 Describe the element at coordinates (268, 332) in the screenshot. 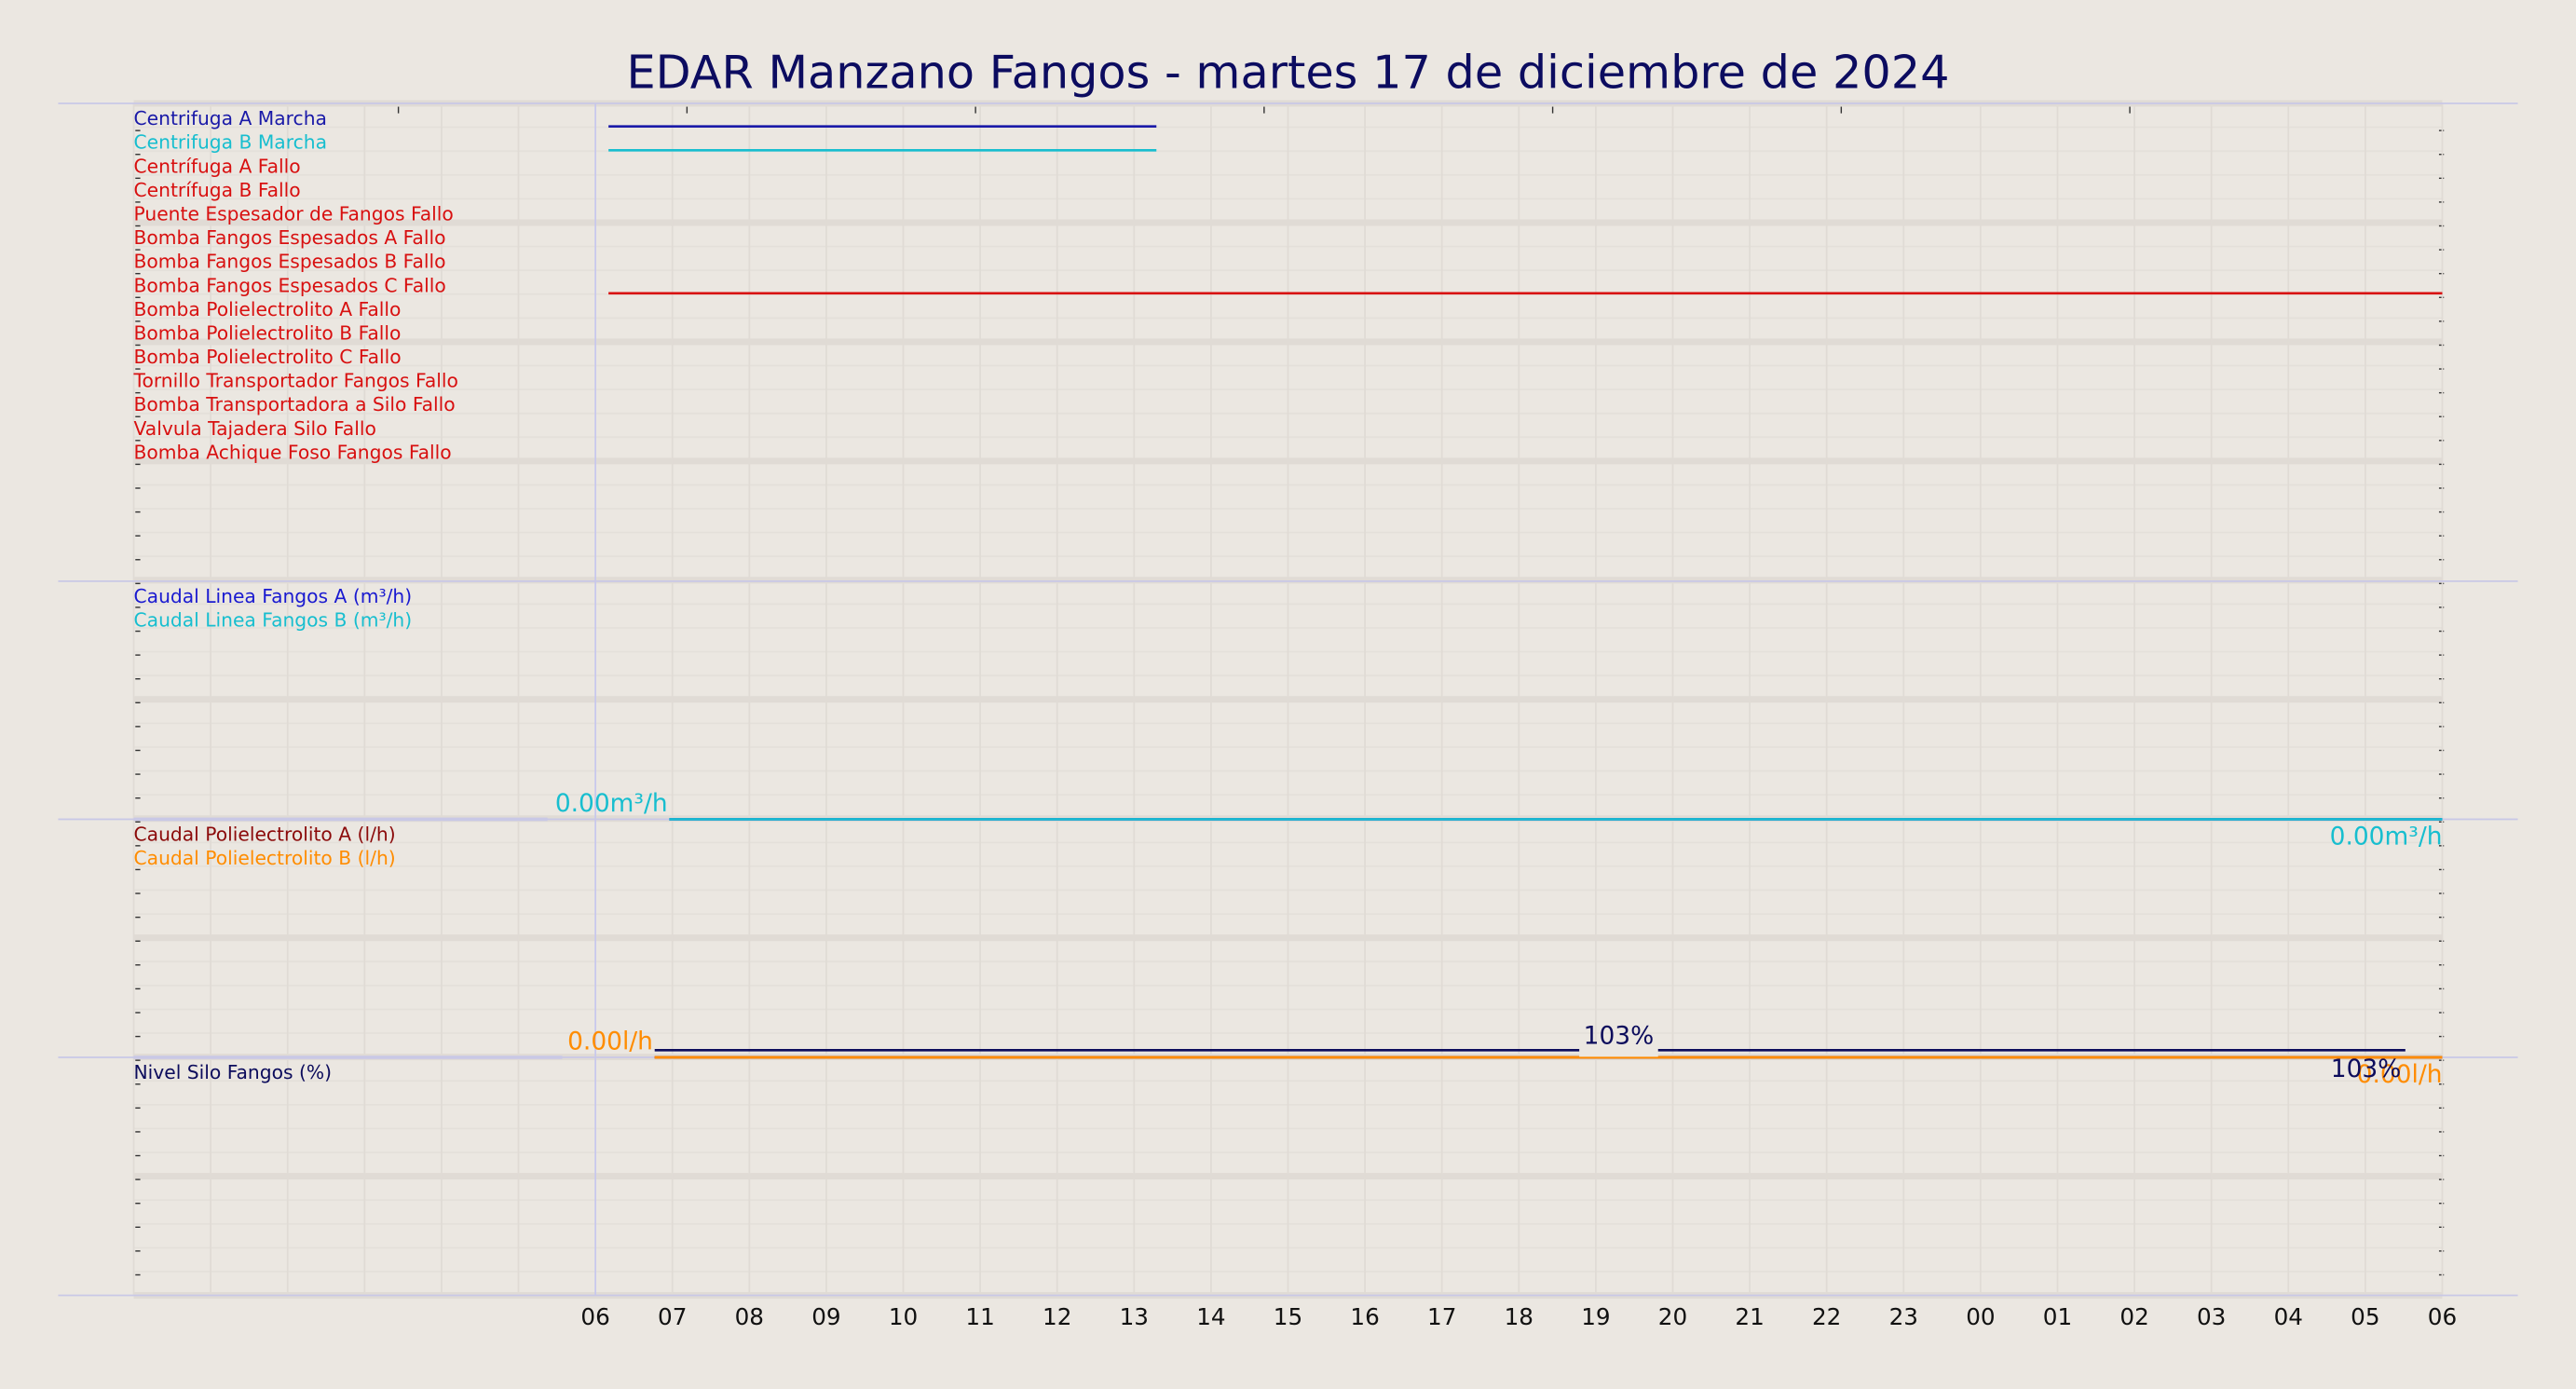

I see `legend-entry: Bomba Polielectrolito B Fallo` at that location.